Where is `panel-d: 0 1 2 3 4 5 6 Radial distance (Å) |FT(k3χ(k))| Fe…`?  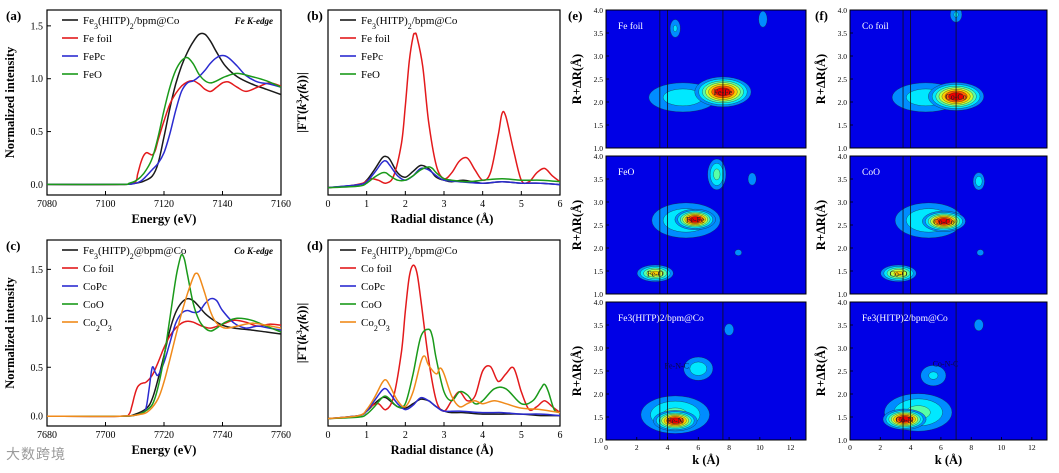 panel-d: 0 1 2 3 4 5 6 Radial distance (Å) |FT(k3χ(k))| Fe… is located at coordinates (429, 347).